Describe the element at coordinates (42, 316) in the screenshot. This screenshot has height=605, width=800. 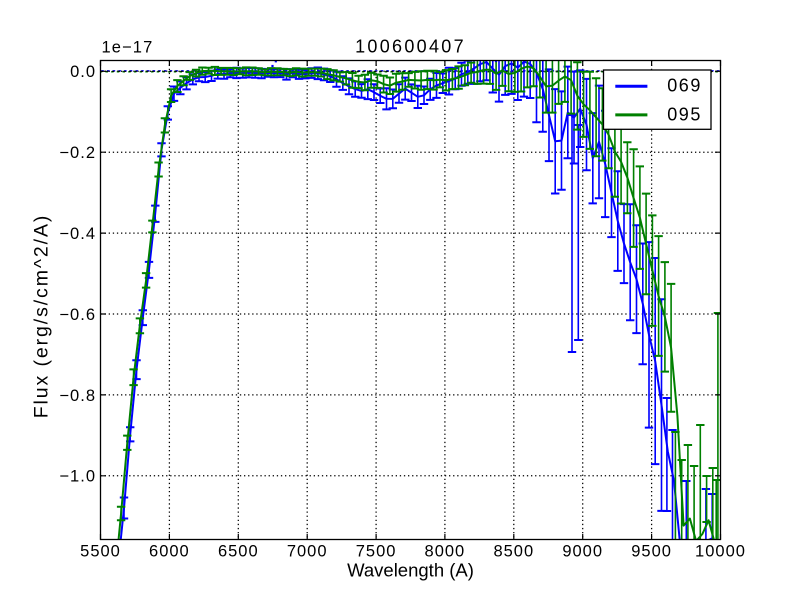
I see `svg-text: Flux (erg/s/cm^2/A)` at that location.